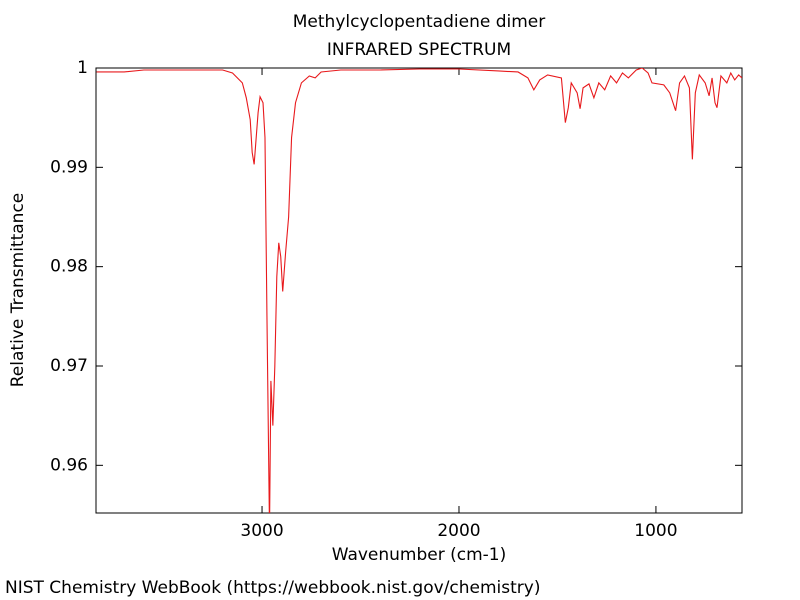 This screenshot has width=800, height=600. Describe the element at coordinates (419, 555) in the screenshot. I see `x-axis-label: Wavenumber (cm-1)` at that location.